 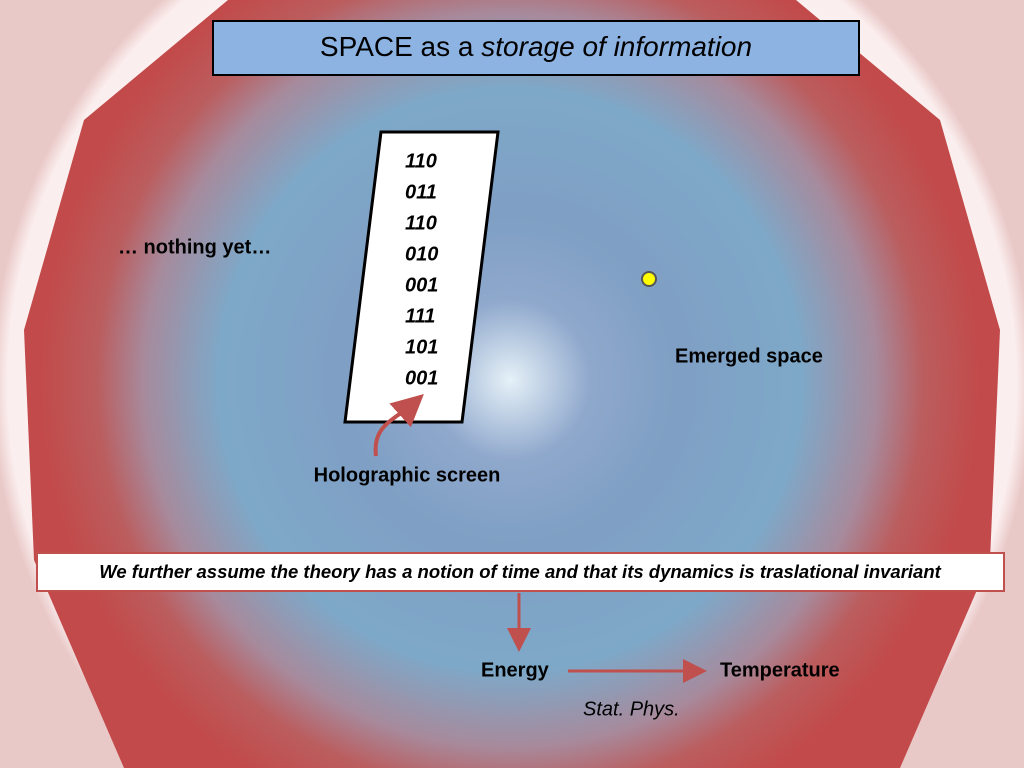 I want to click on title-box, so click(x=536, y=48).